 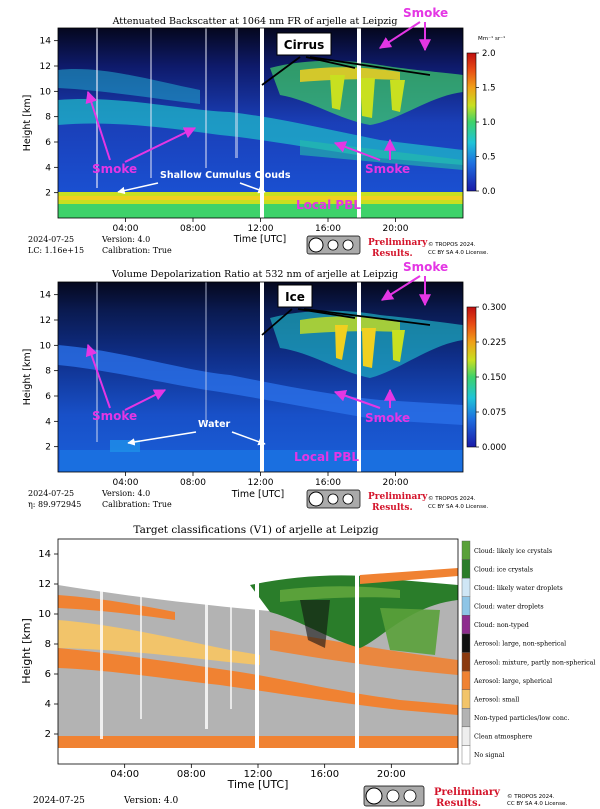 I want to click on ann-pbl: Local PBL, so click(x=326, y=457).